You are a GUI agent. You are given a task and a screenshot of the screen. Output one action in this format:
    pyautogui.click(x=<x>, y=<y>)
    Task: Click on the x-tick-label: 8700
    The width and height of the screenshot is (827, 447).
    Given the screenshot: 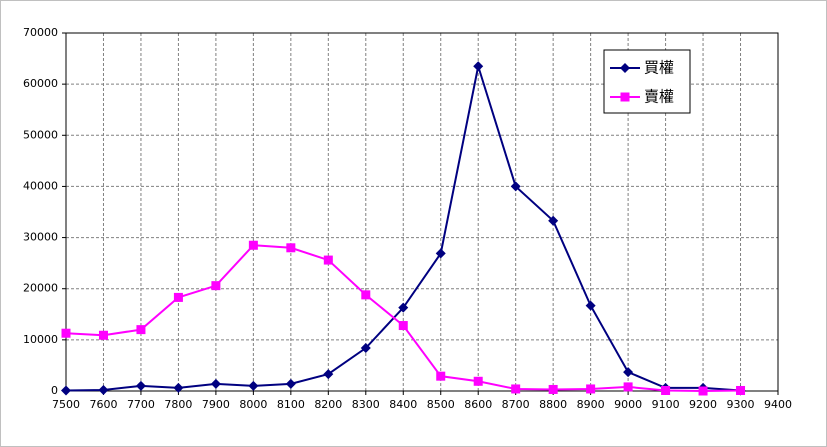 What is the action you would take?
    pyautogui.click(x=516, y=404)
    